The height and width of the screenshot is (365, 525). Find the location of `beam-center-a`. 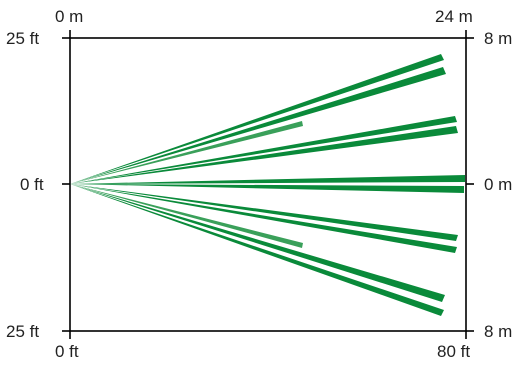

beam-center-a is located at coordinates (267, 179).